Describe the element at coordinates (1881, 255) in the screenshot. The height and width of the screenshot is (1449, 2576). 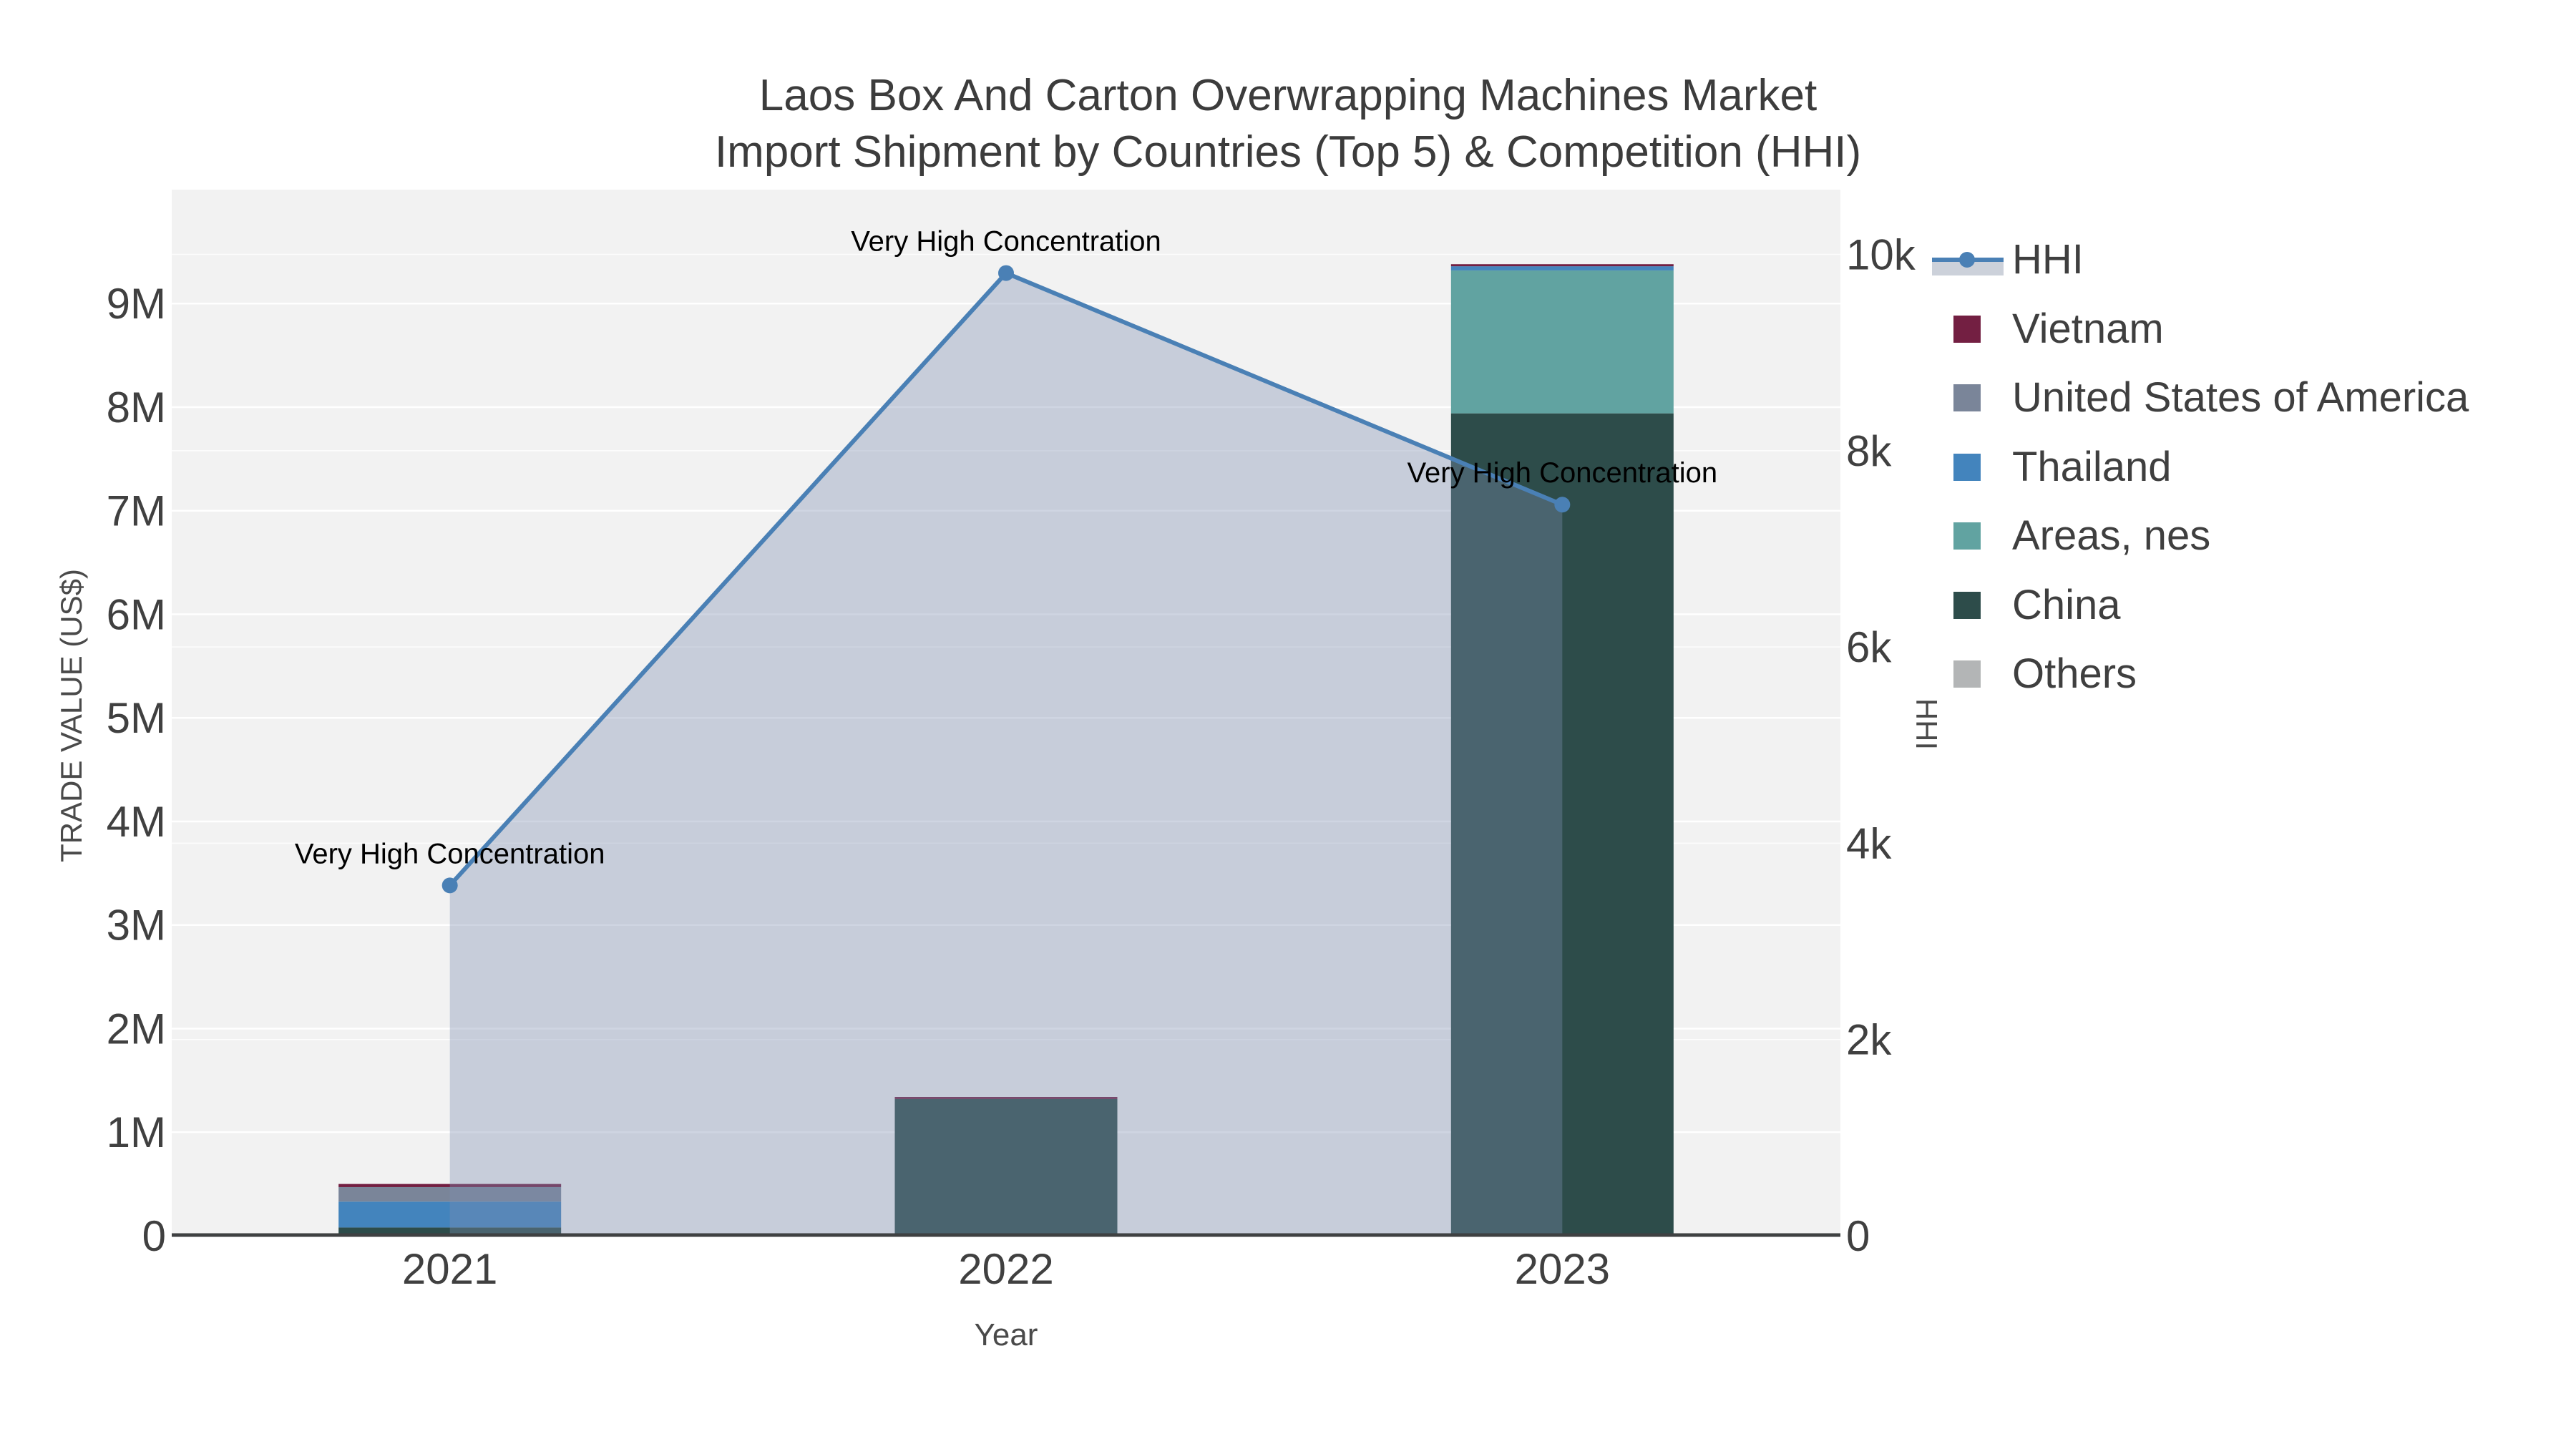
I see `right-axis-tick: 10k` at that location.